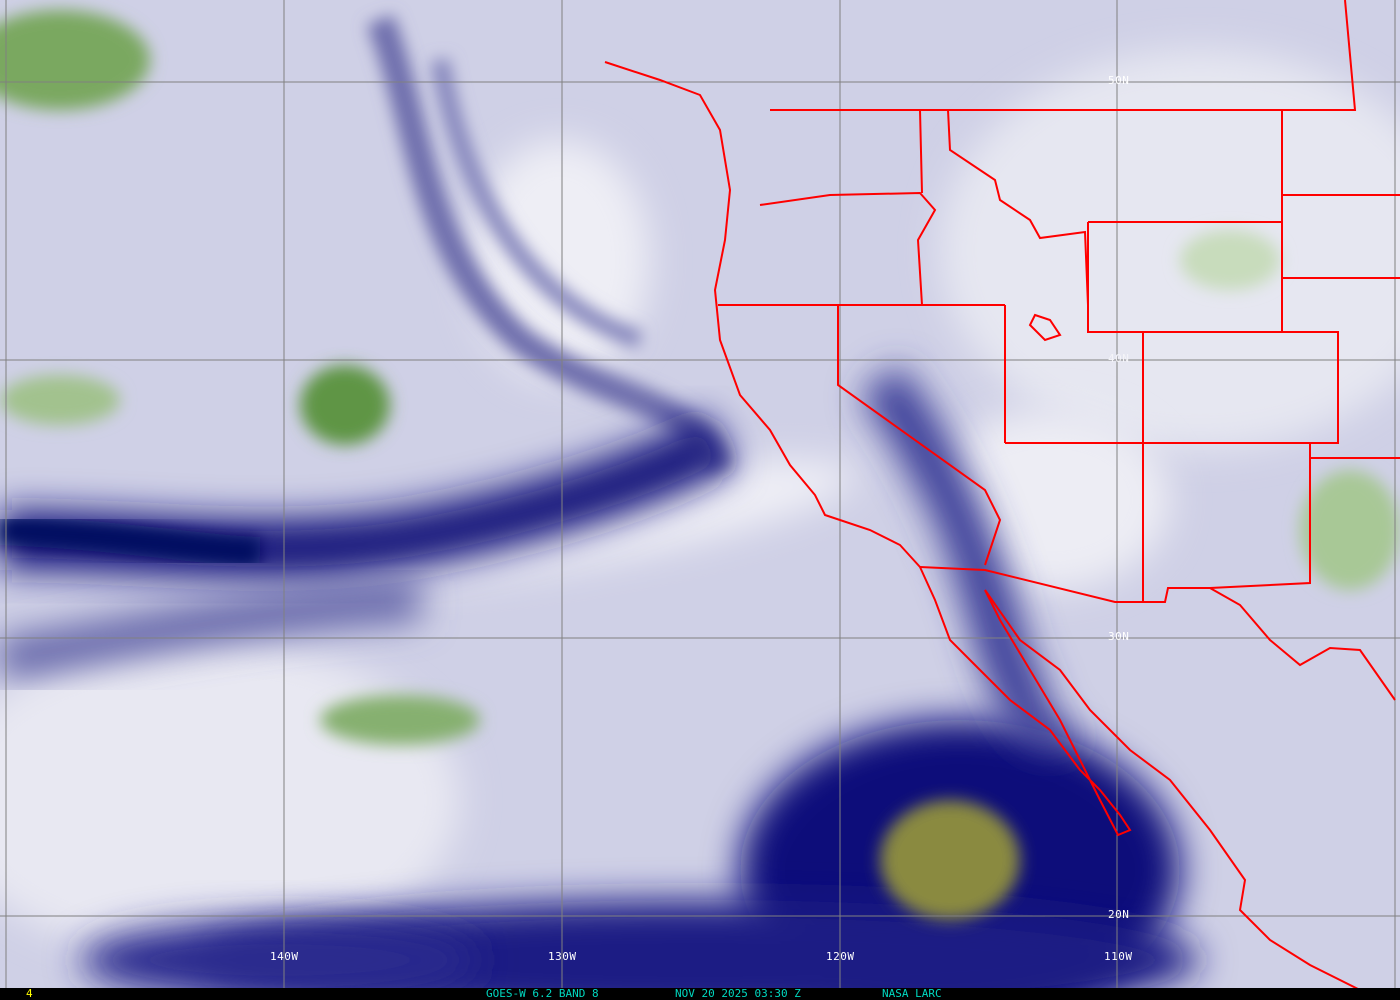 This screenshot has height=1000, width=1400. What do you see at coordinates (738, 993) in the screenshot?
I see `datetime-label: NOV 20 2025 03:30 Z` at bounding box center [738, 993].